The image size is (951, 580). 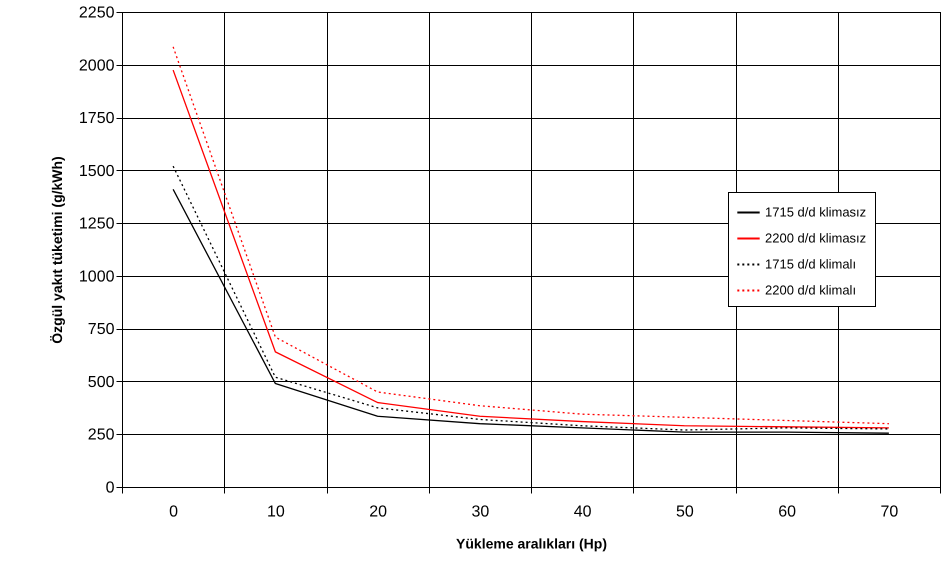 I want to click on x-axis-title: Yükleme aralıkları (Hp), so click(x=531, y=544).